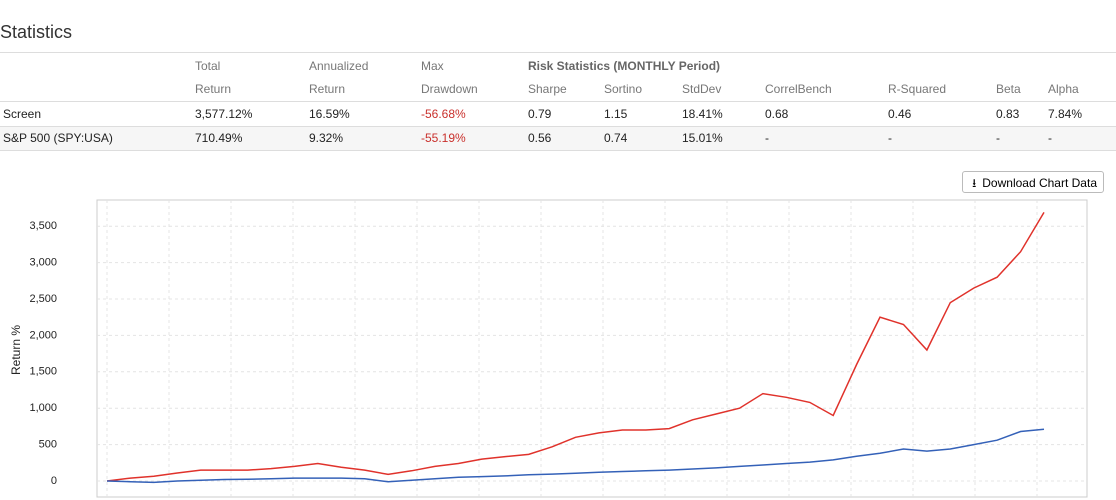 This screenshot has width=1116, height=500. I want to click on table-cell: 0.68, so click(777, 114).